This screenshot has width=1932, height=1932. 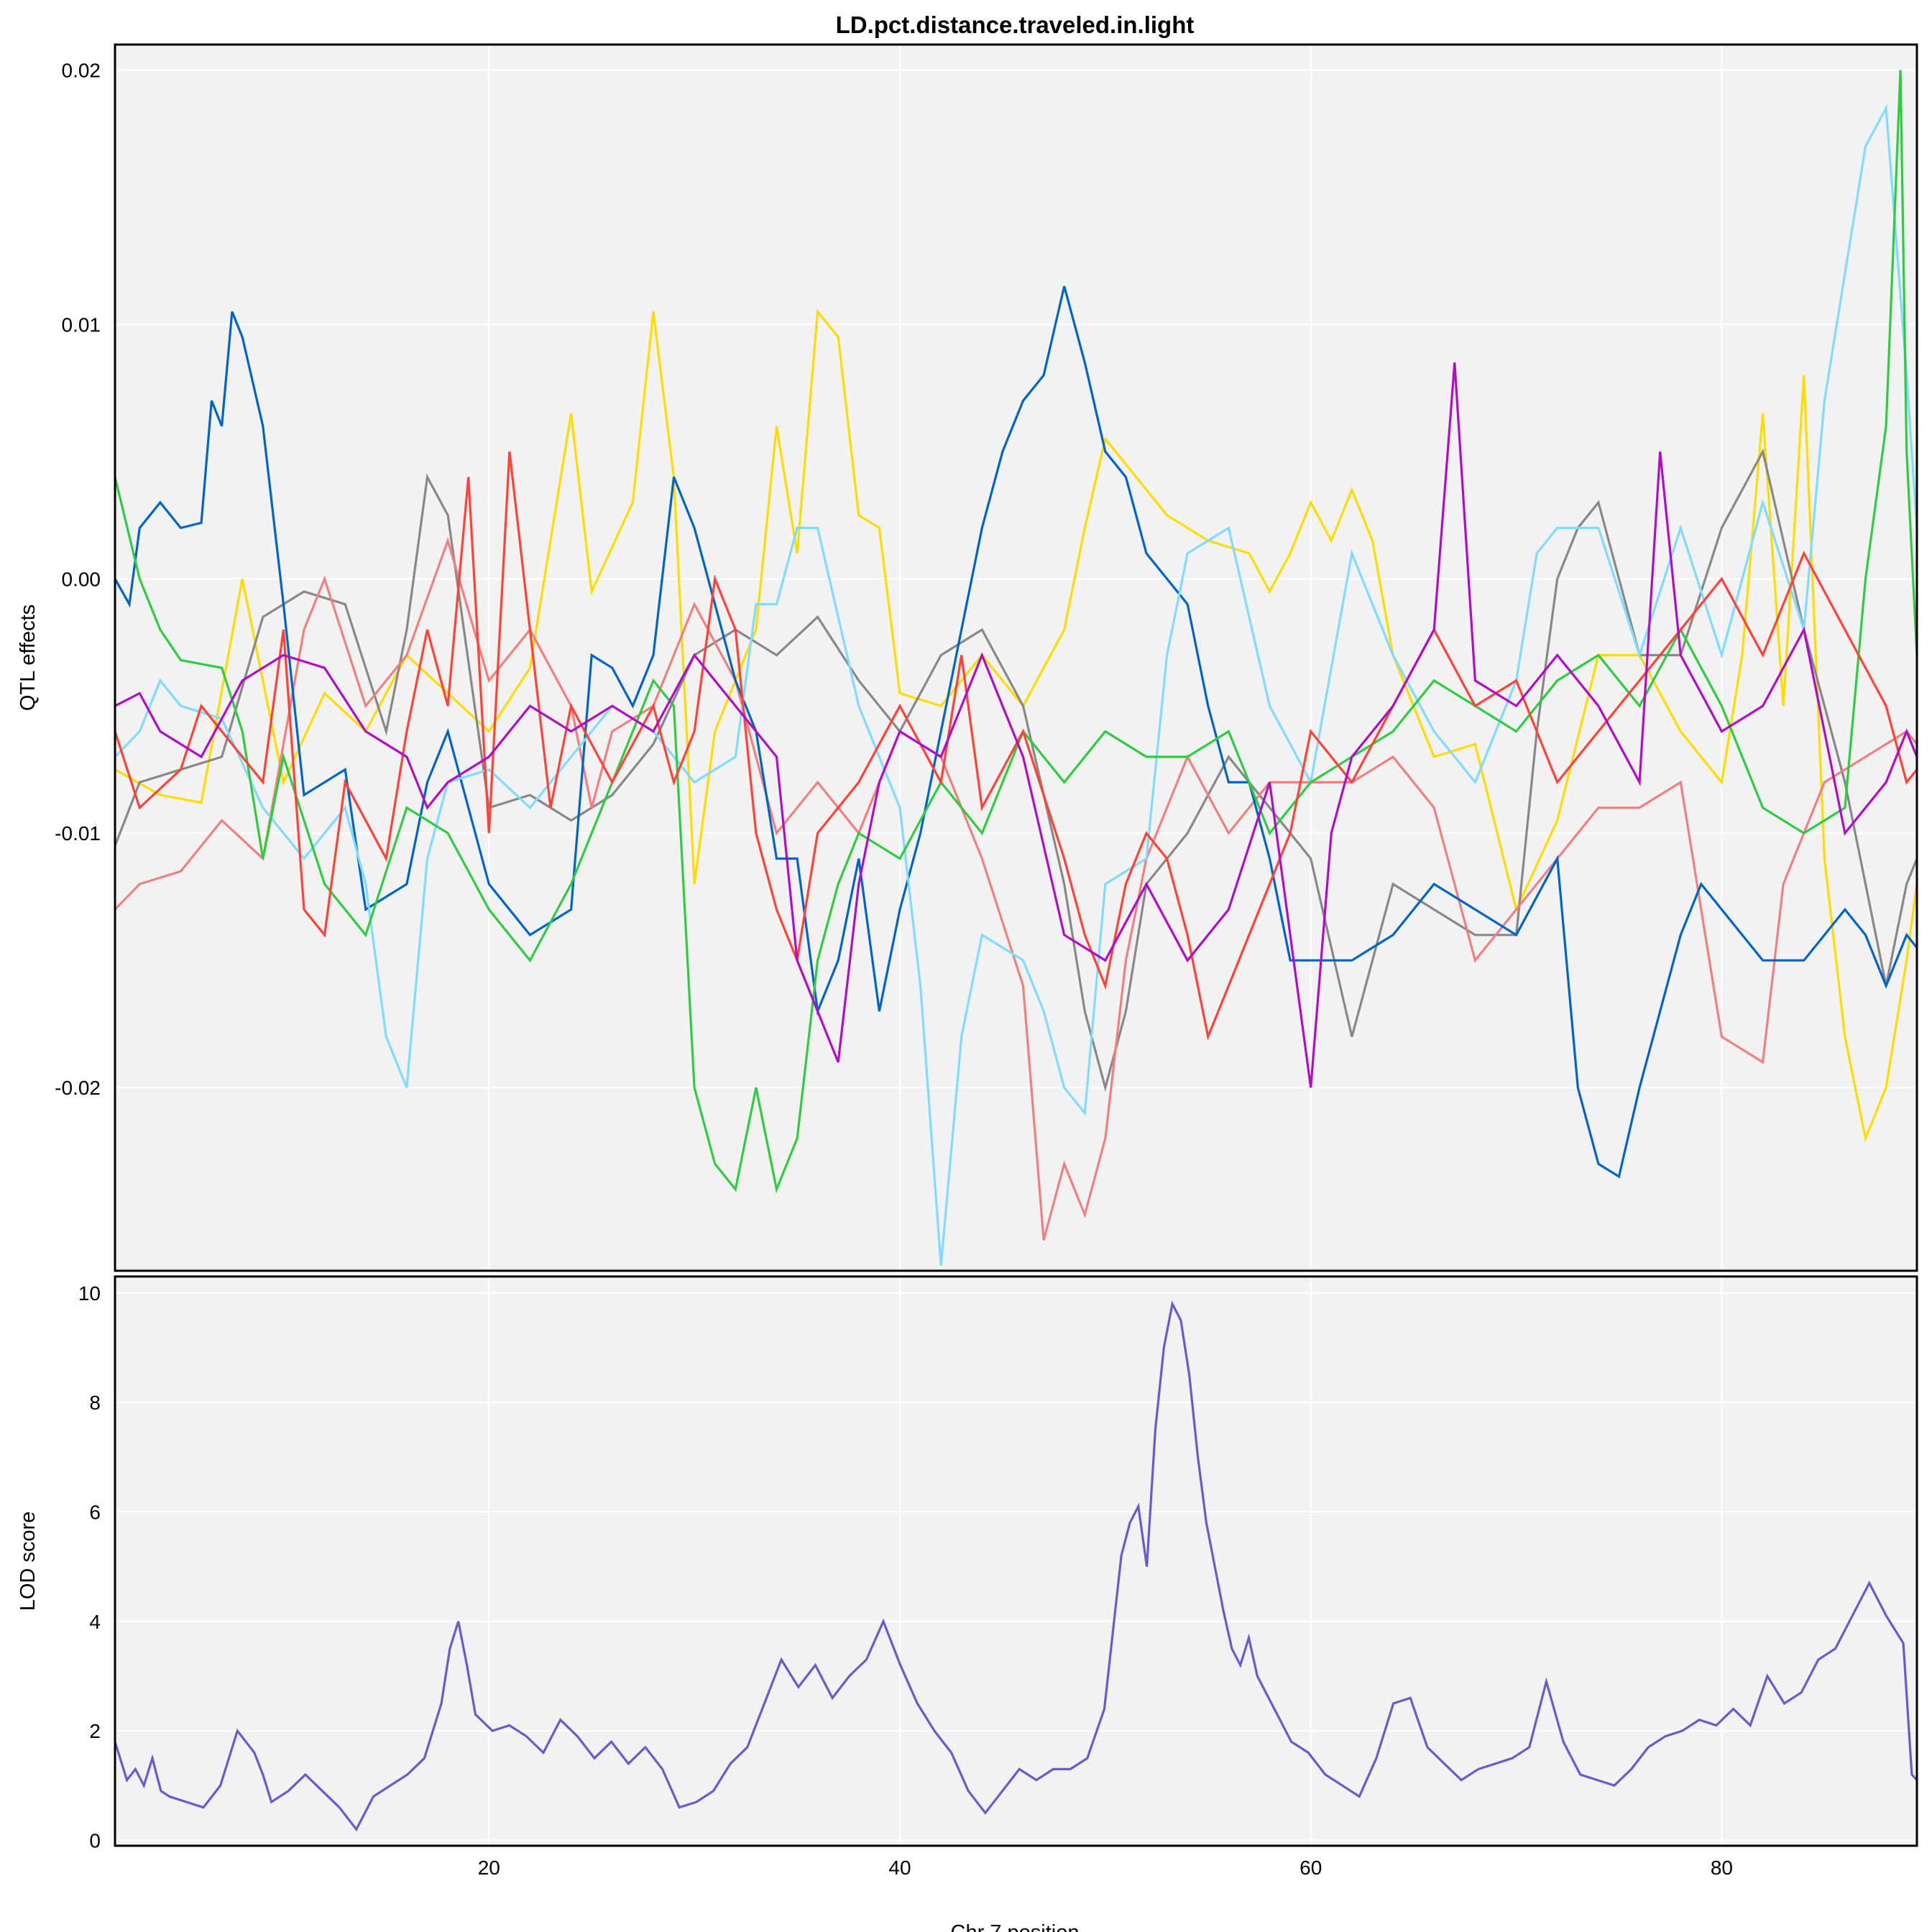 What do you see at coordinates (89, 1293) in the screenshot?
I see `lod-y-tick-label: 10` at bounding box center [89, 1293].